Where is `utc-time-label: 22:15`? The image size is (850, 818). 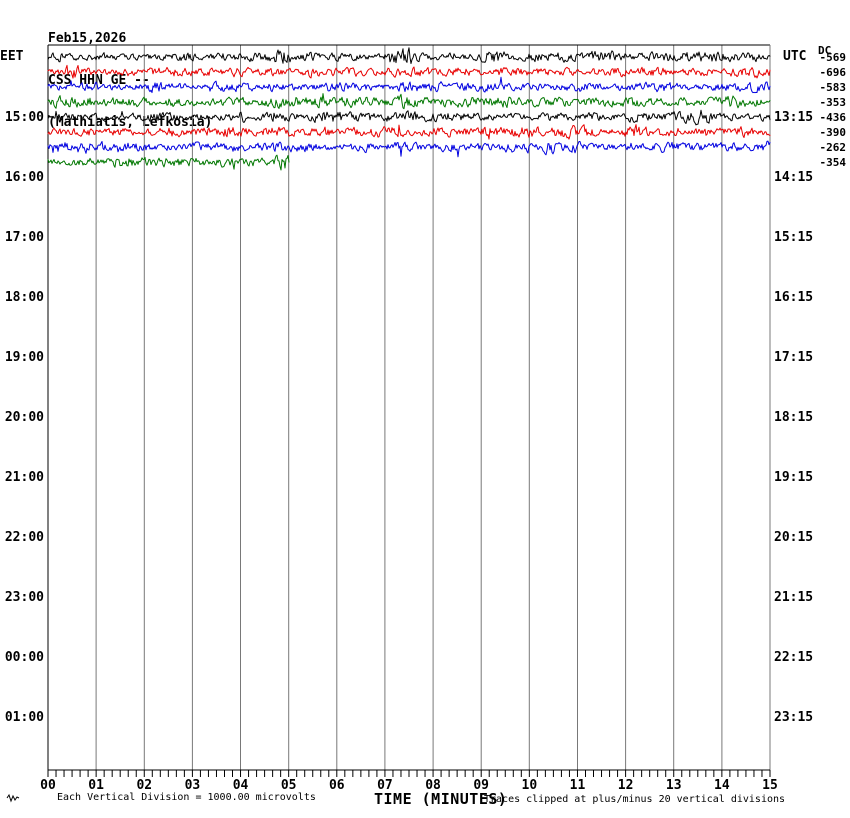 utc-time-label: 22:15 is located at coordinates (794, 657).